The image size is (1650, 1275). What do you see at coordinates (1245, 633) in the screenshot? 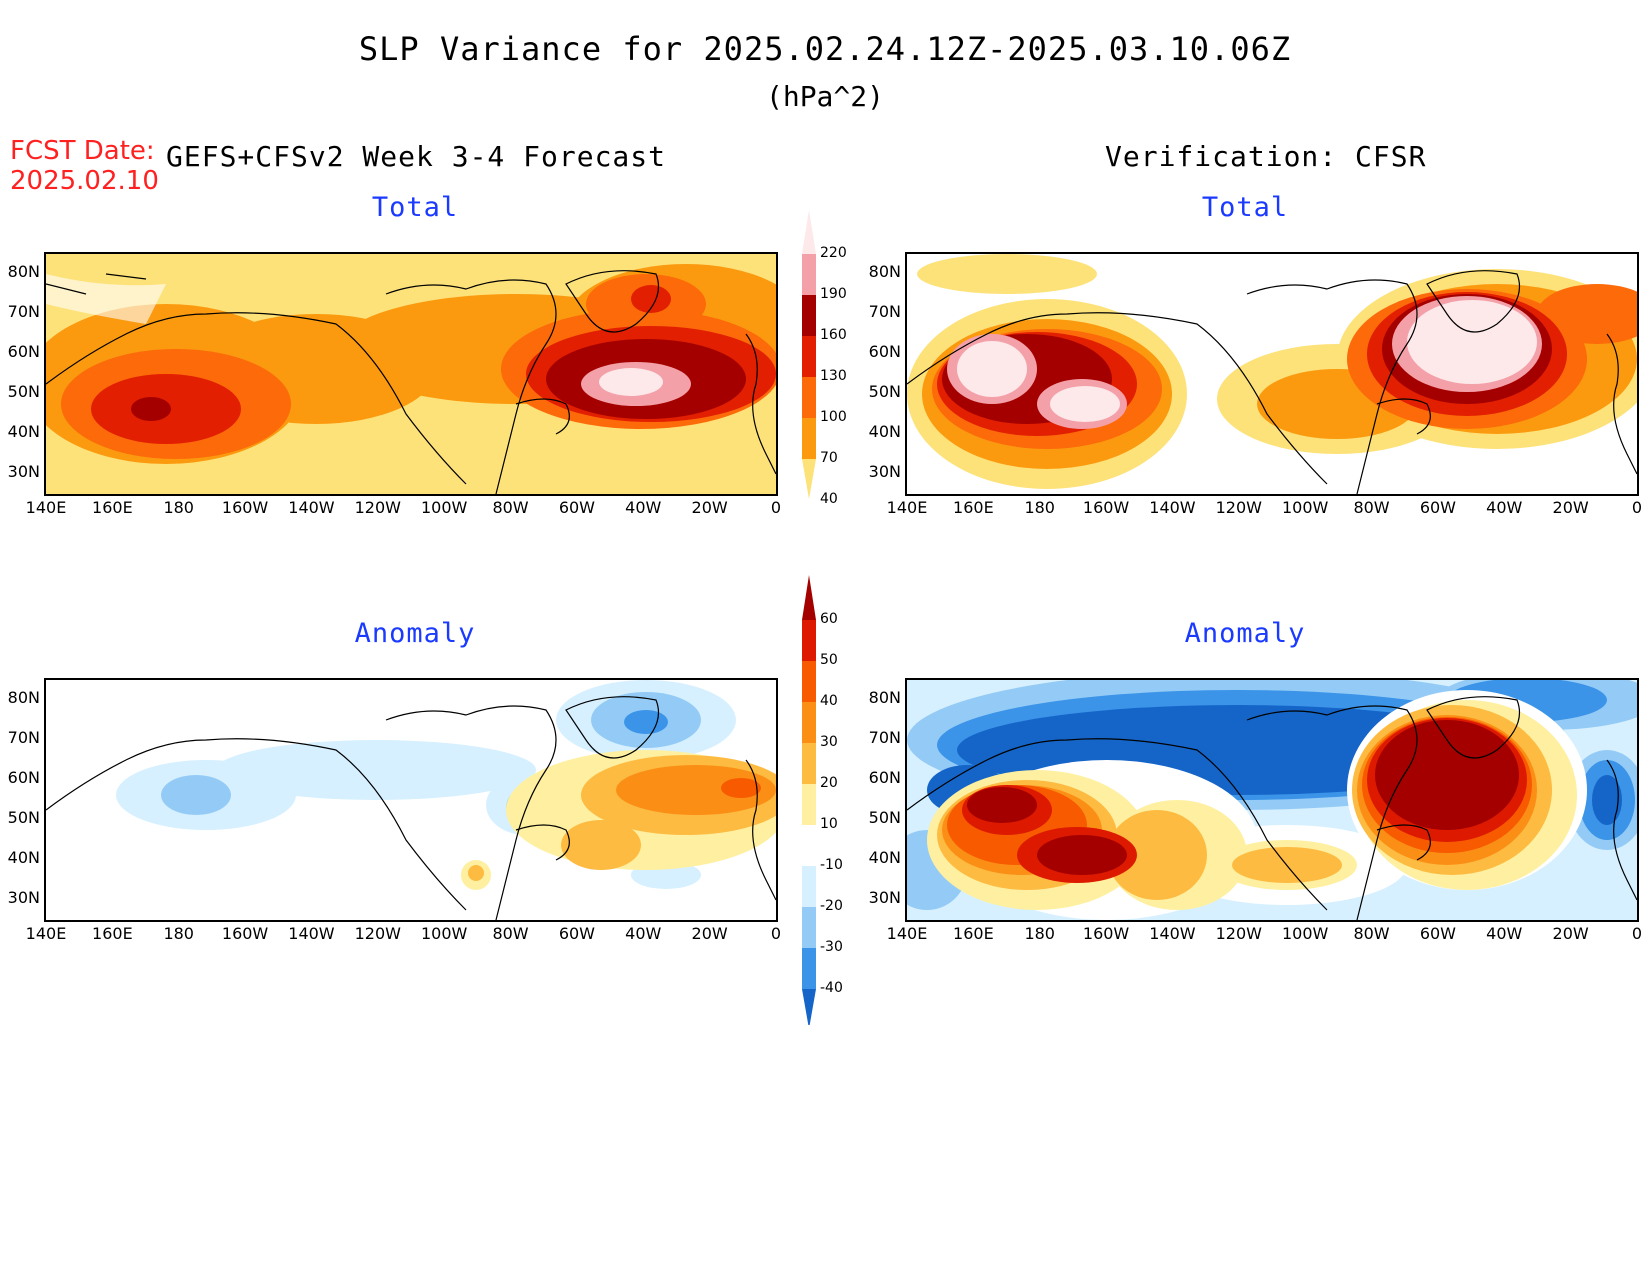
I see `bottom-right-panel-title: Anomaly` at bounding box center [1245, 633].